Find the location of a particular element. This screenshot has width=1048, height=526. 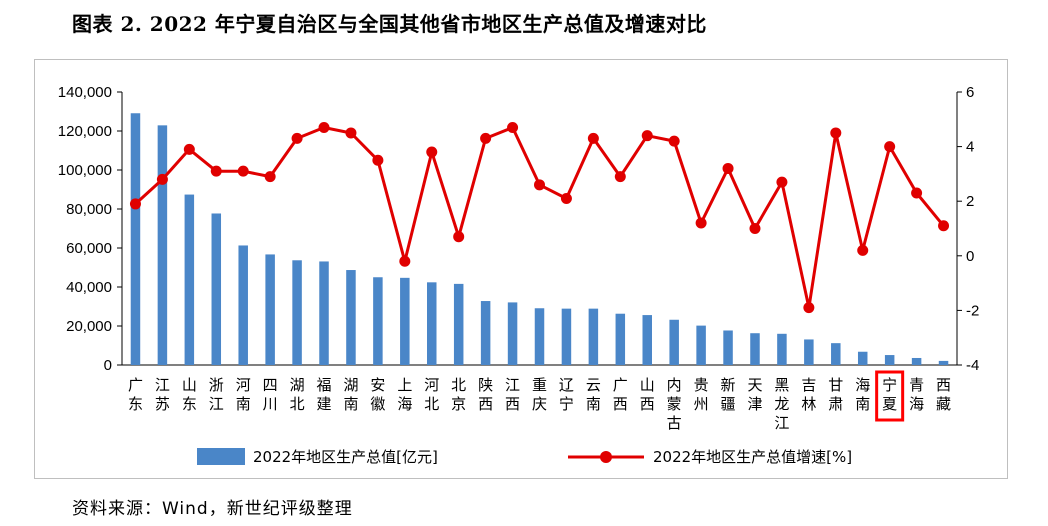

point-福建 is located at coordinates (324, 127).